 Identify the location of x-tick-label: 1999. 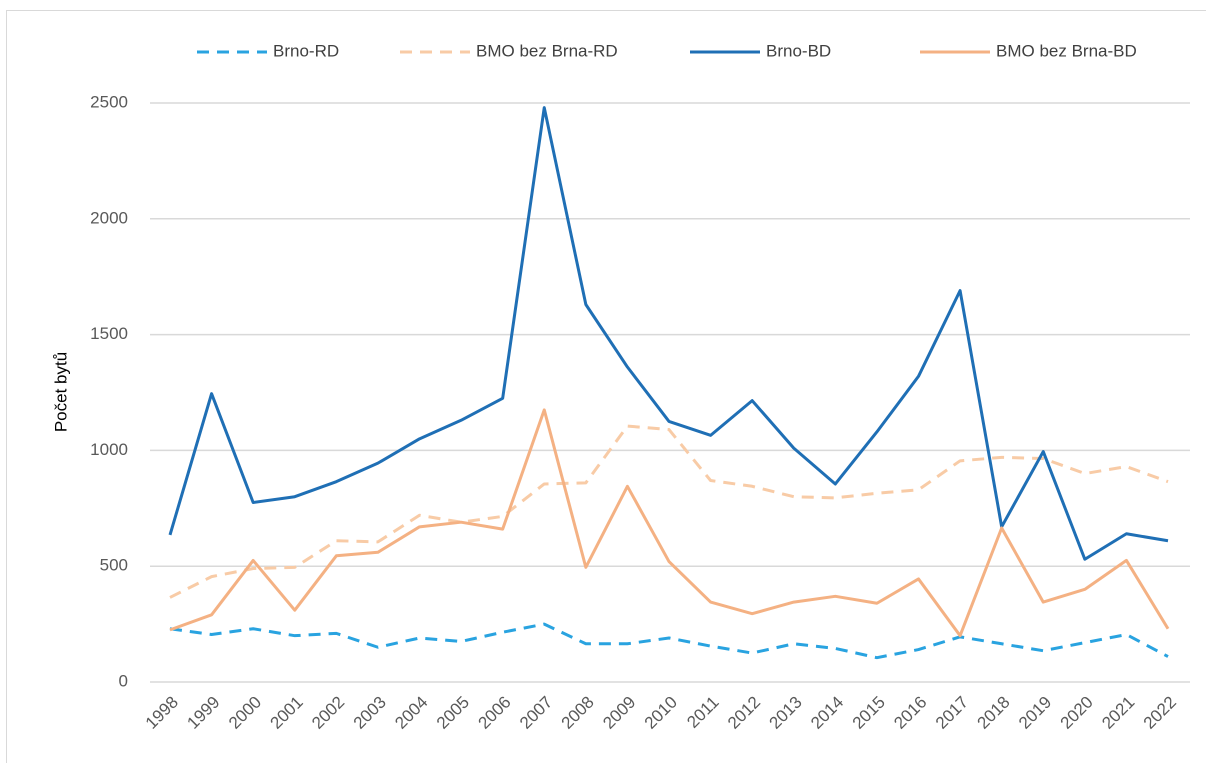
(203, 713).